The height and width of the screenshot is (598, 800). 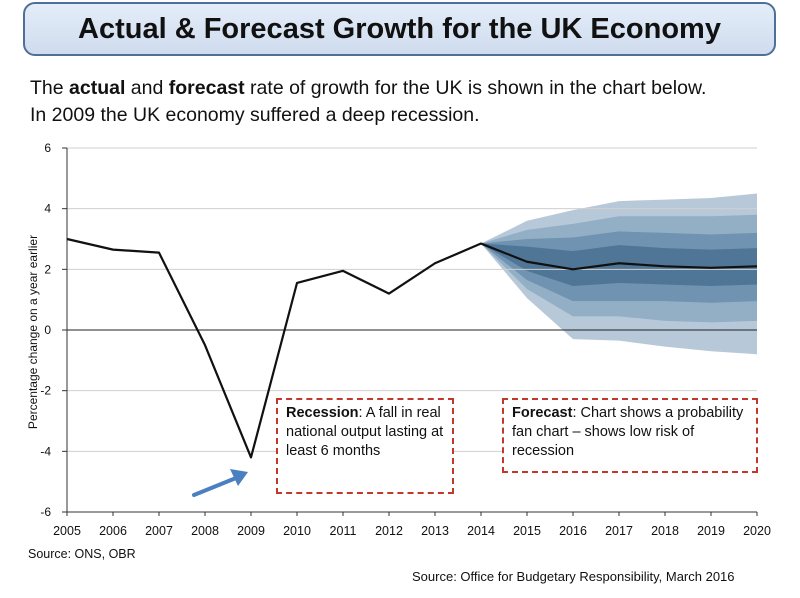 What do you see at coordinates (757, 531) in the screenshot?
I see `x-tick-label: 2020` at bounding box center [757, 531].